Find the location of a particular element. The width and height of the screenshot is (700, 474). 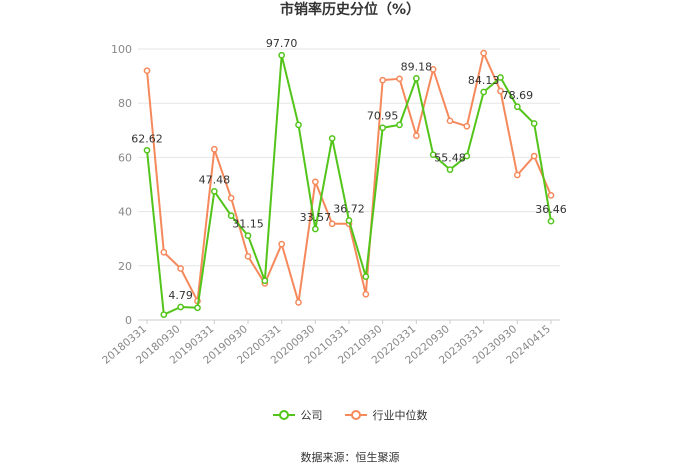

data-label: 55.48 is located at coordinates (450, 158).